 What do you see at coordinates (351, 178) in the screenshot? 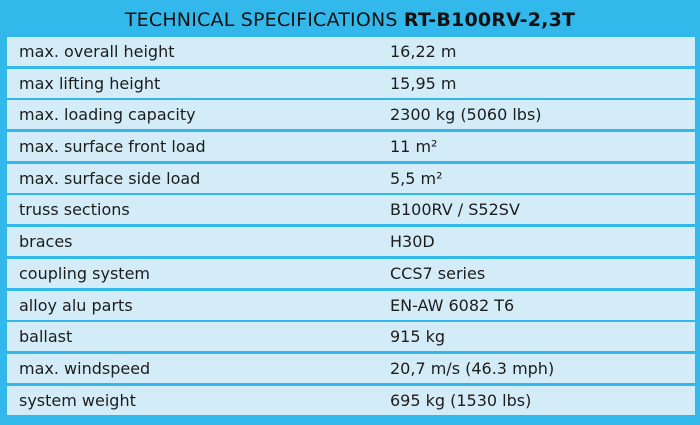
I see `spec-row-side-load: max. surface side load 5,5 m²` at bounding box center [351, 178].